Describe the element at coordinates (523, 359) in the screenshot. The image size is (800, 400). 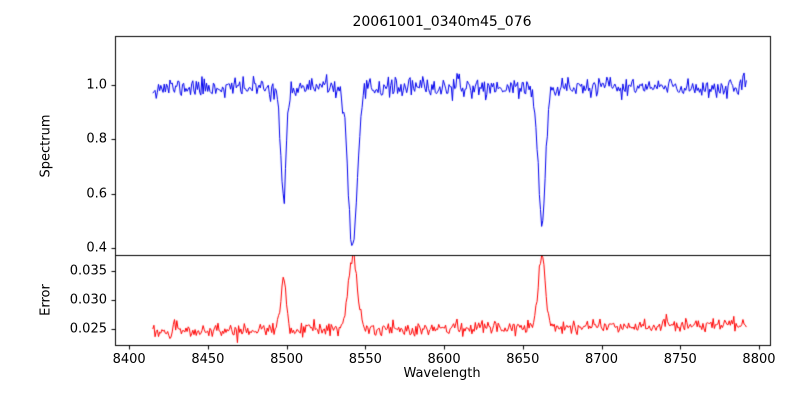
I see `x-tick-label: 8650` at that location.